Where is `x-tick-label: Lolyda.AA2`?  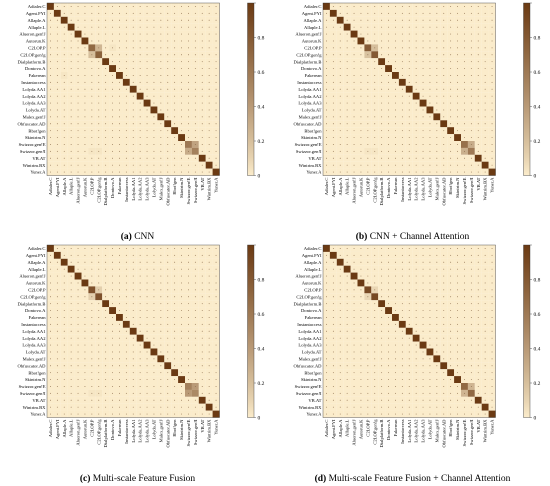 x-tick-label: Lolyda.AA2 is located at coordinates (416, 189).